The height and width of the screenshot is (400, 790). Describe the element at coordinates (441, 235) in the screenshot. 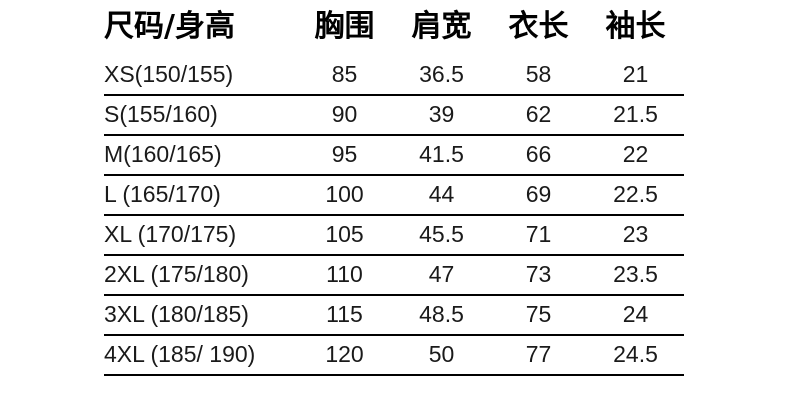

I see `cell-shoulder: 45.5` at that location.